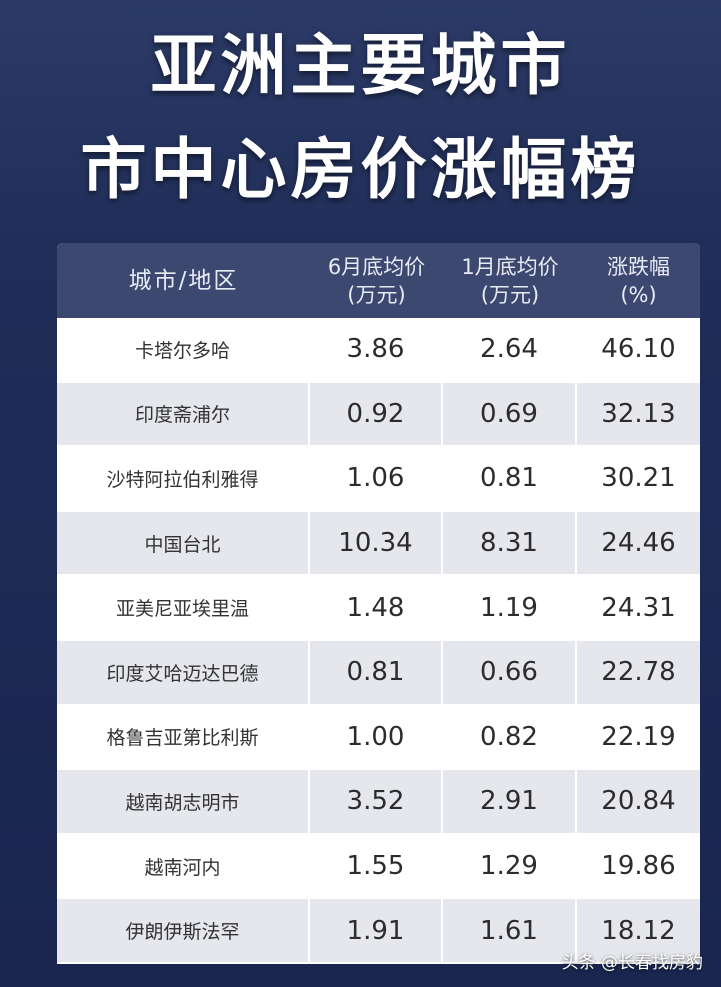  Describe the element at coordinates (183, 608) in the screenshot. I see `city-cell: 亚美尼亚埃里温` at that location.